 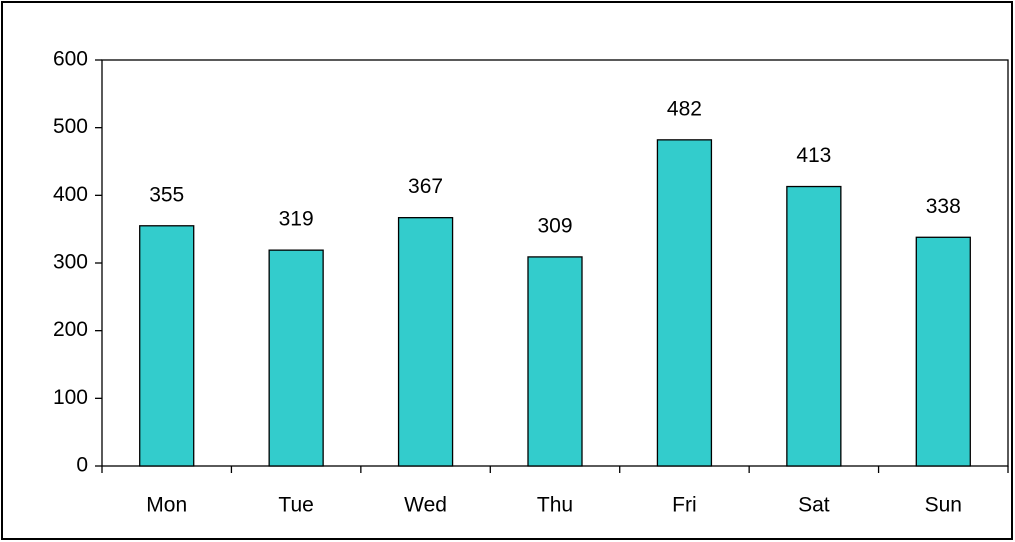 I want to click on y-tick-label: 600, so click(x=70, y=59).